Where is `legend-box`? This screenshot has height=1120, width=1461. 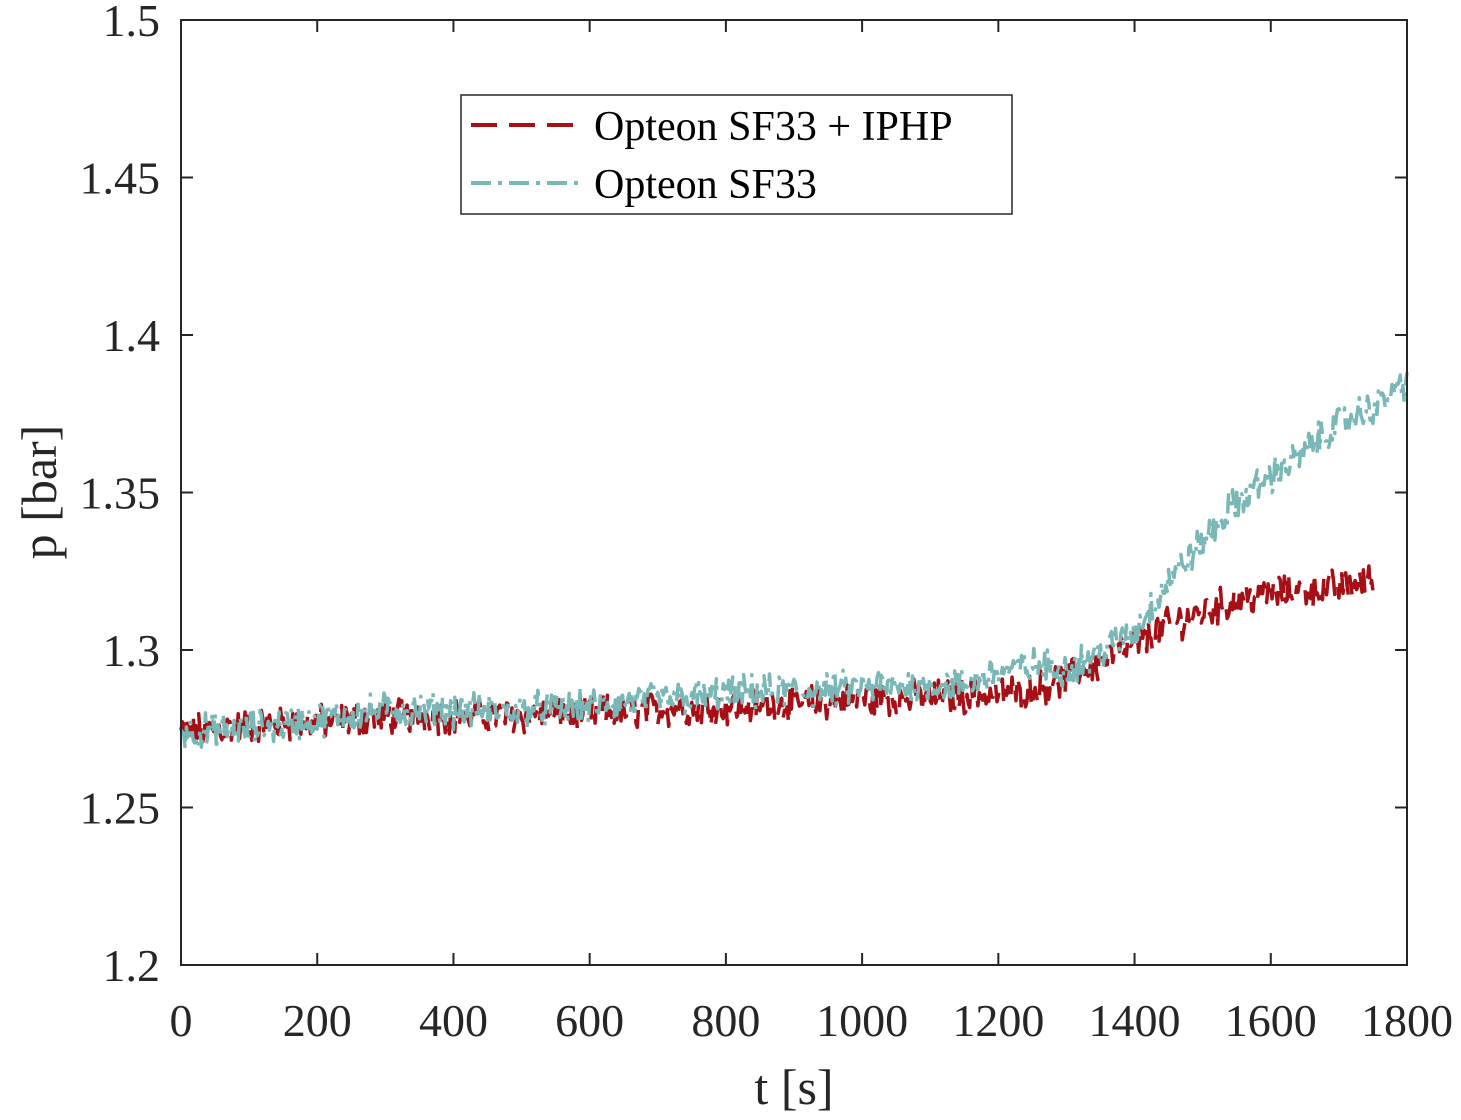
legend-box is located at coordinates (736, 154).